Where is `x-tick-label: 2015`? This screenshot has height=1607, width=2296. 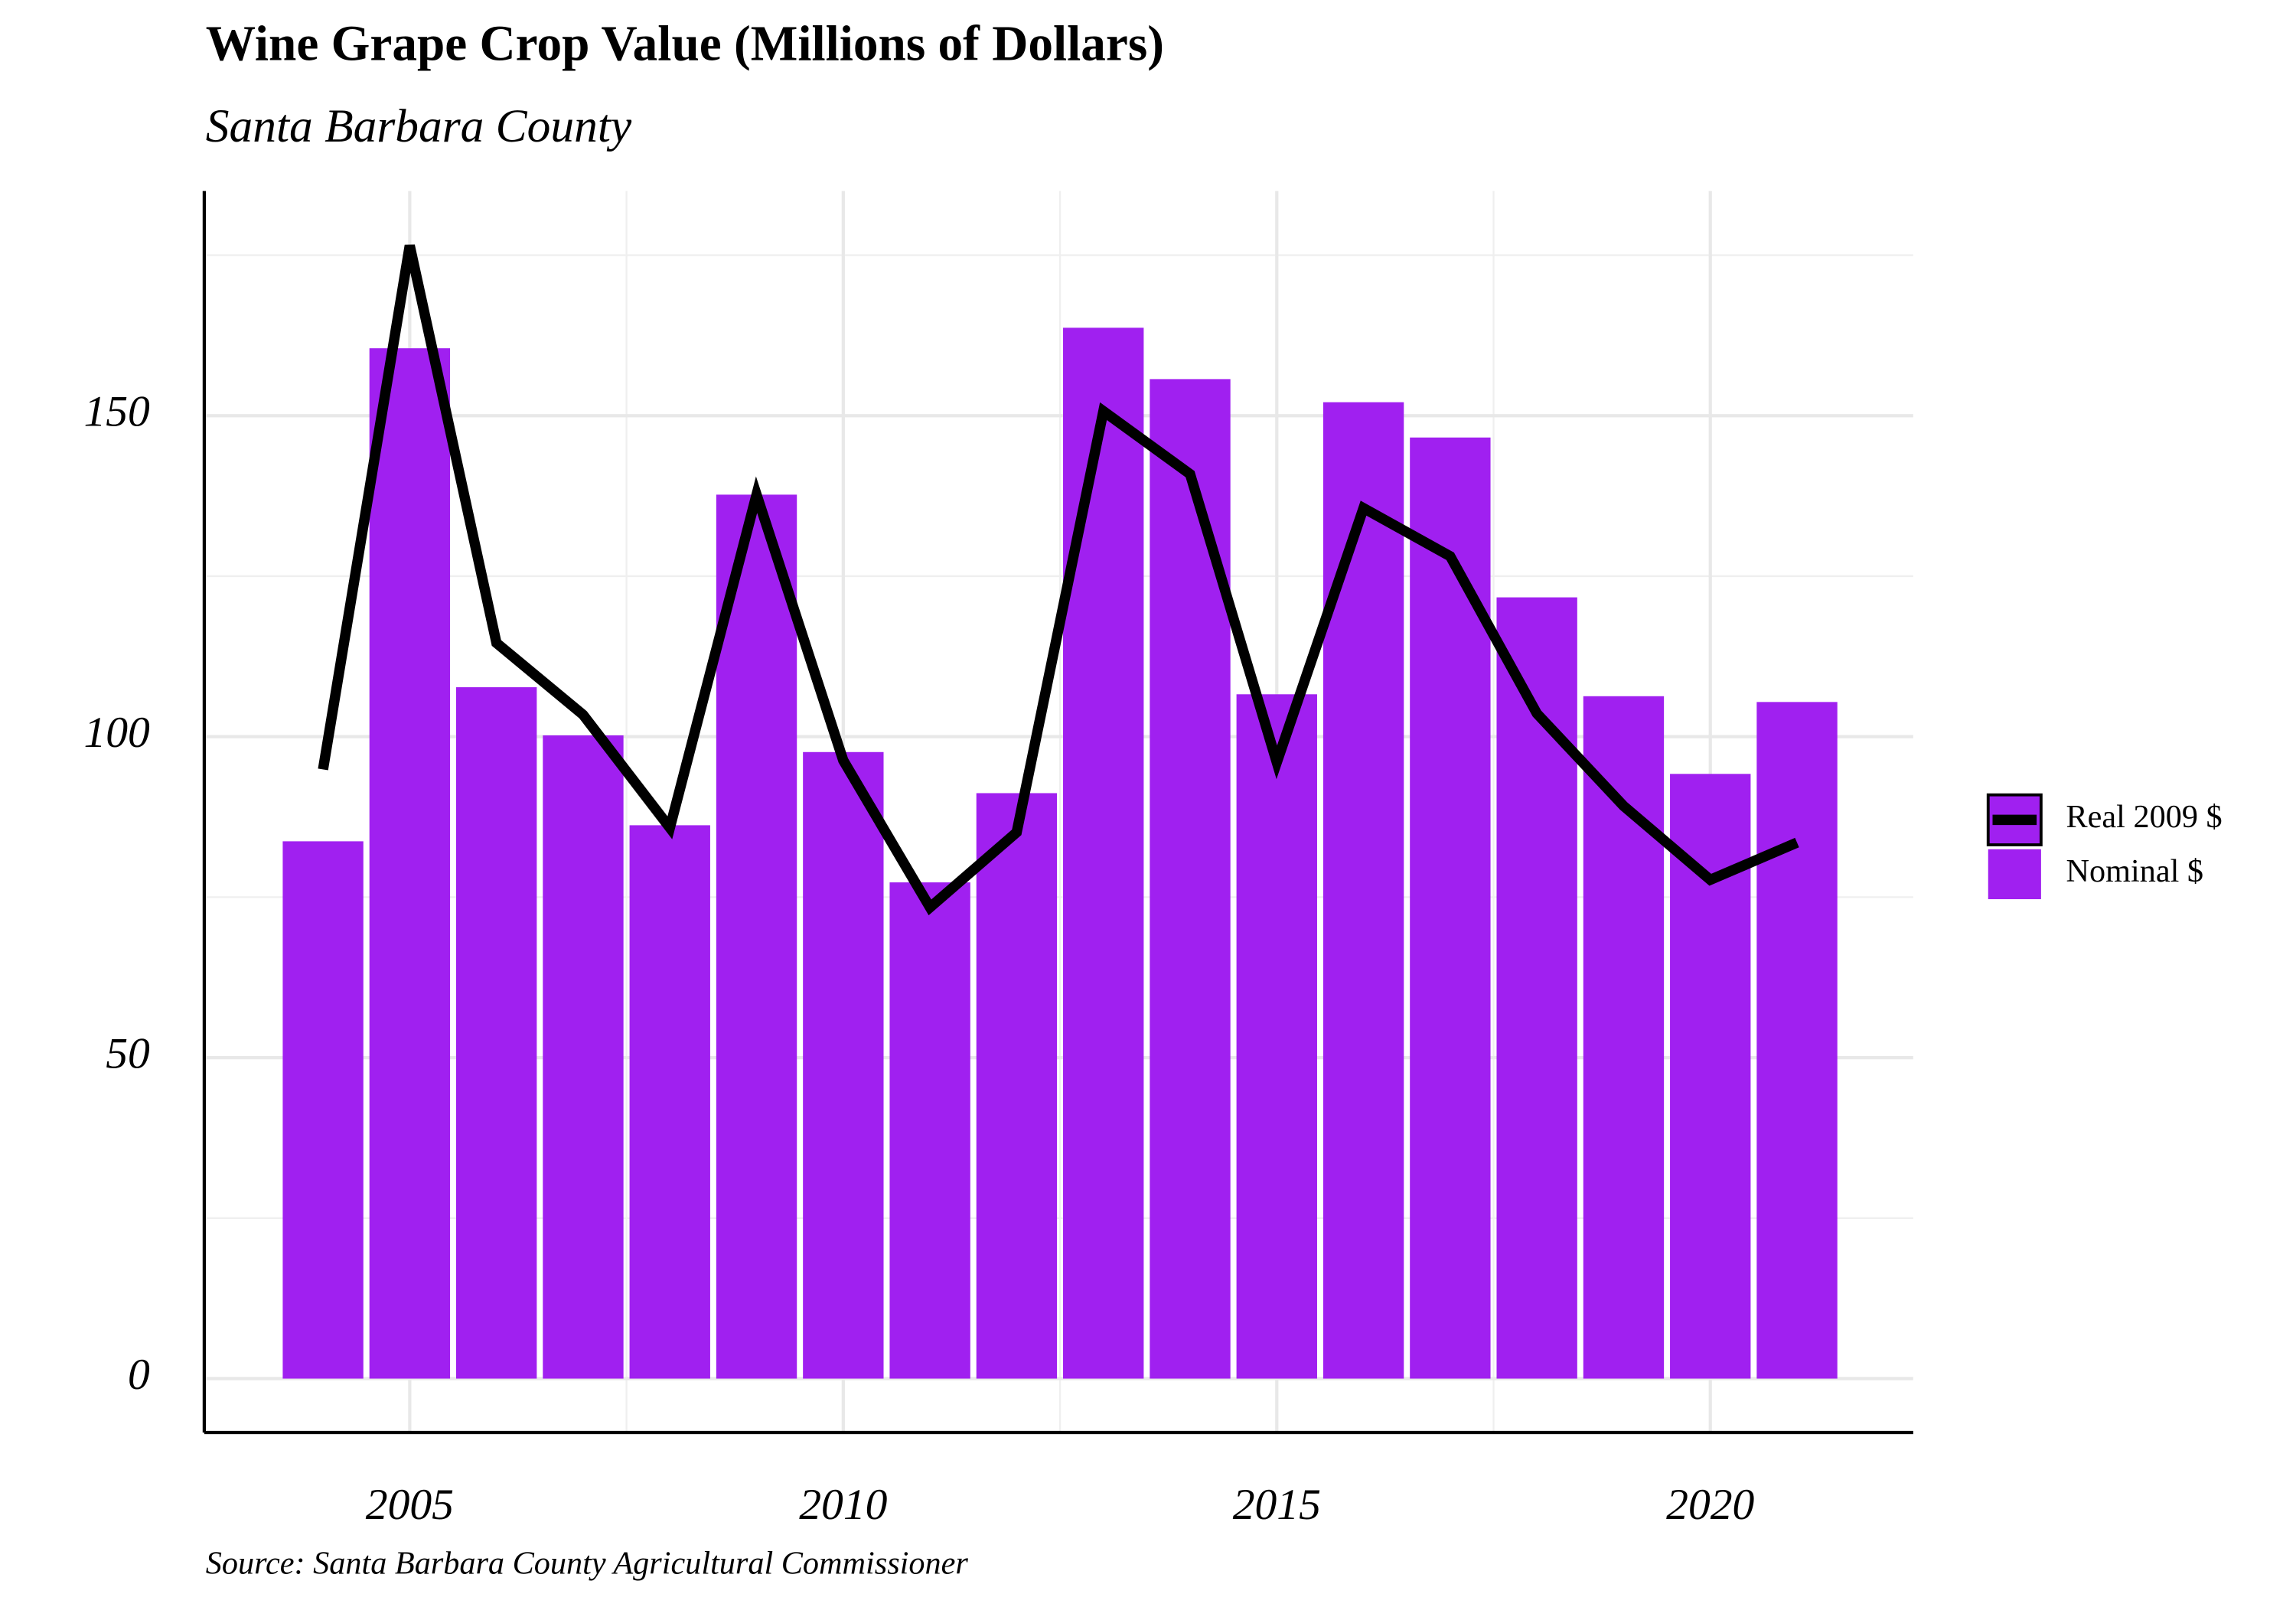 x-tick-label: 2015 is located at coordinates (1277, 1505).